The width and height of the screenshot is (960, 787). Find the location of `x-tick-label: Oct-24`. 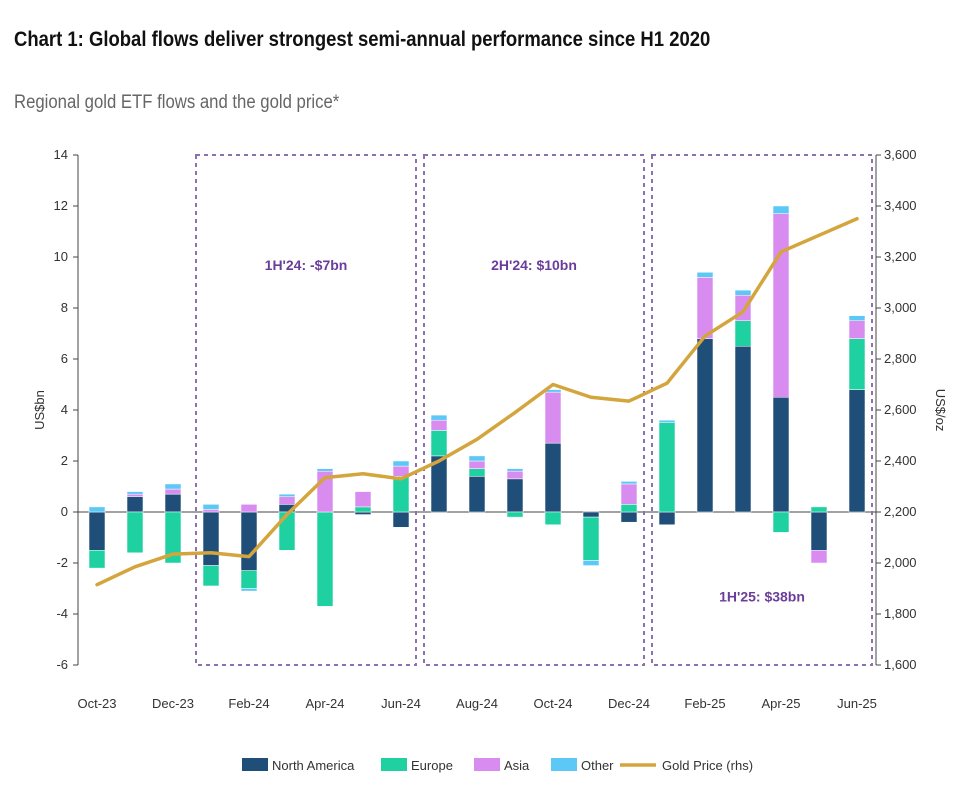

x-tick-label: Oct-24 is located at coordinates (552, 703).